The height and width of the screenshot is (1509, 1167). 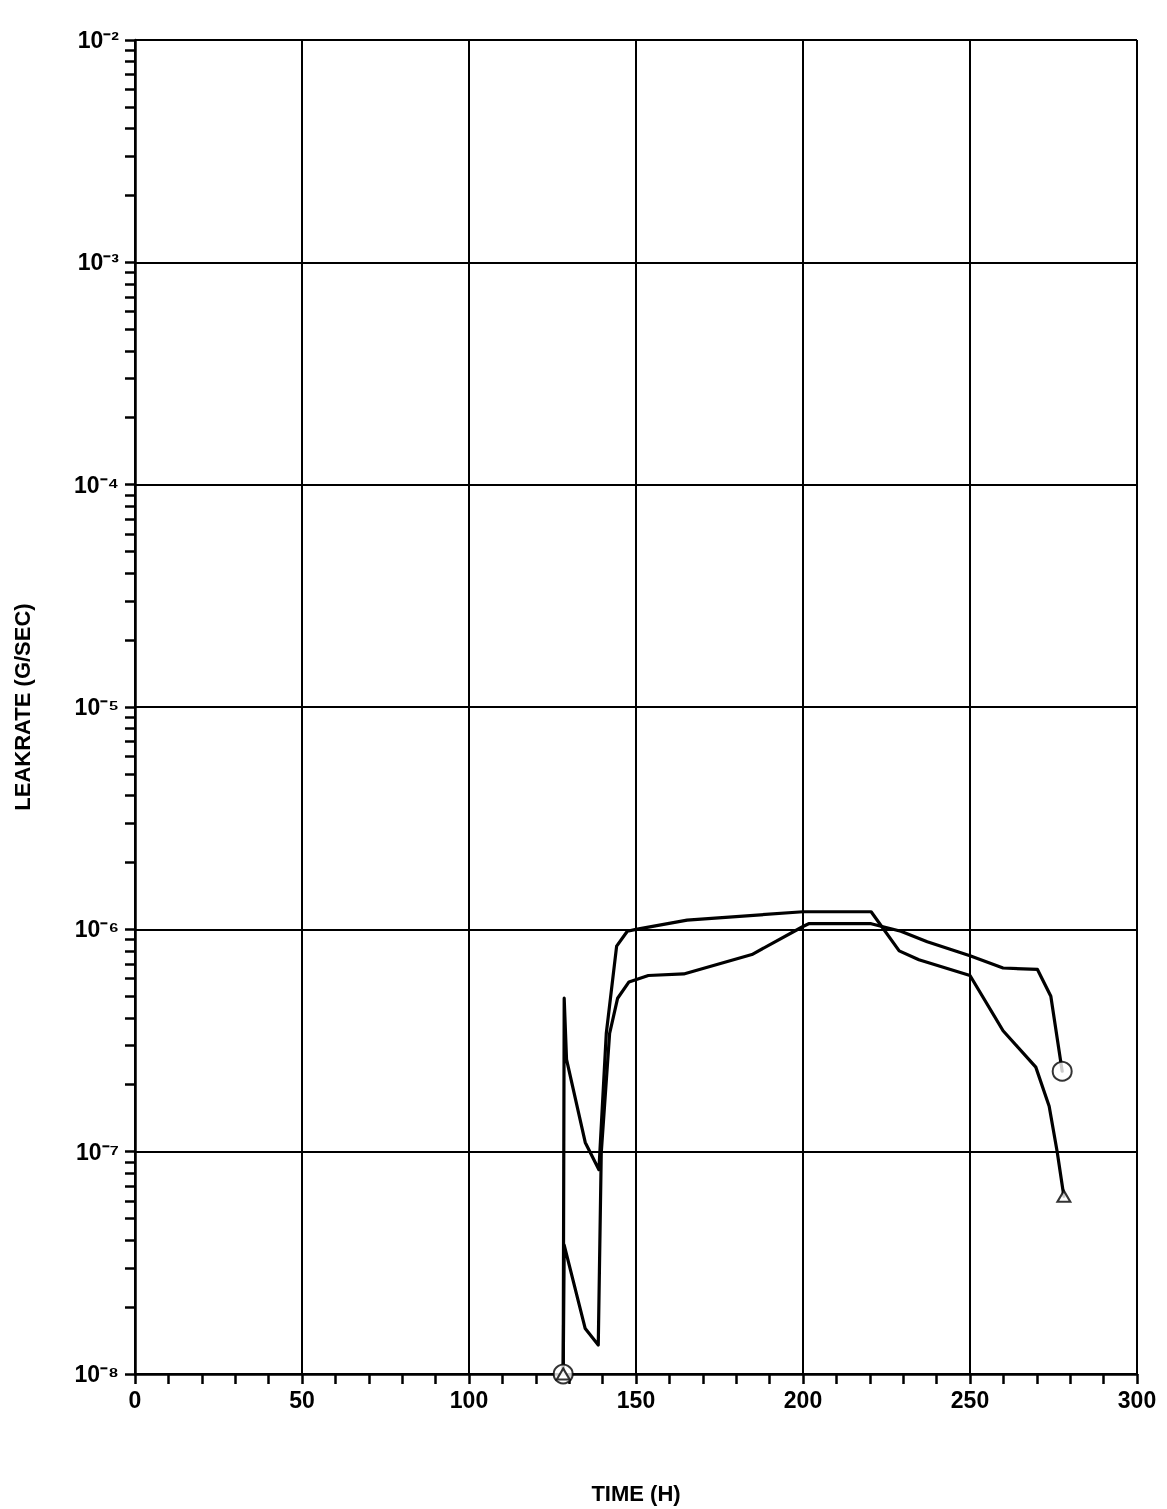 I want to click on x-axis-title: TIME (H), so click(x=636, y=1493).